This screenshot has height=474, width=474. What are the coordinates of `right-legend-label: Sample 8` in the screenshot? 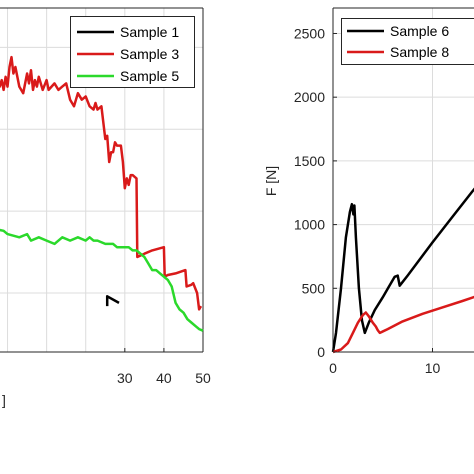 It's located at (419, 52).